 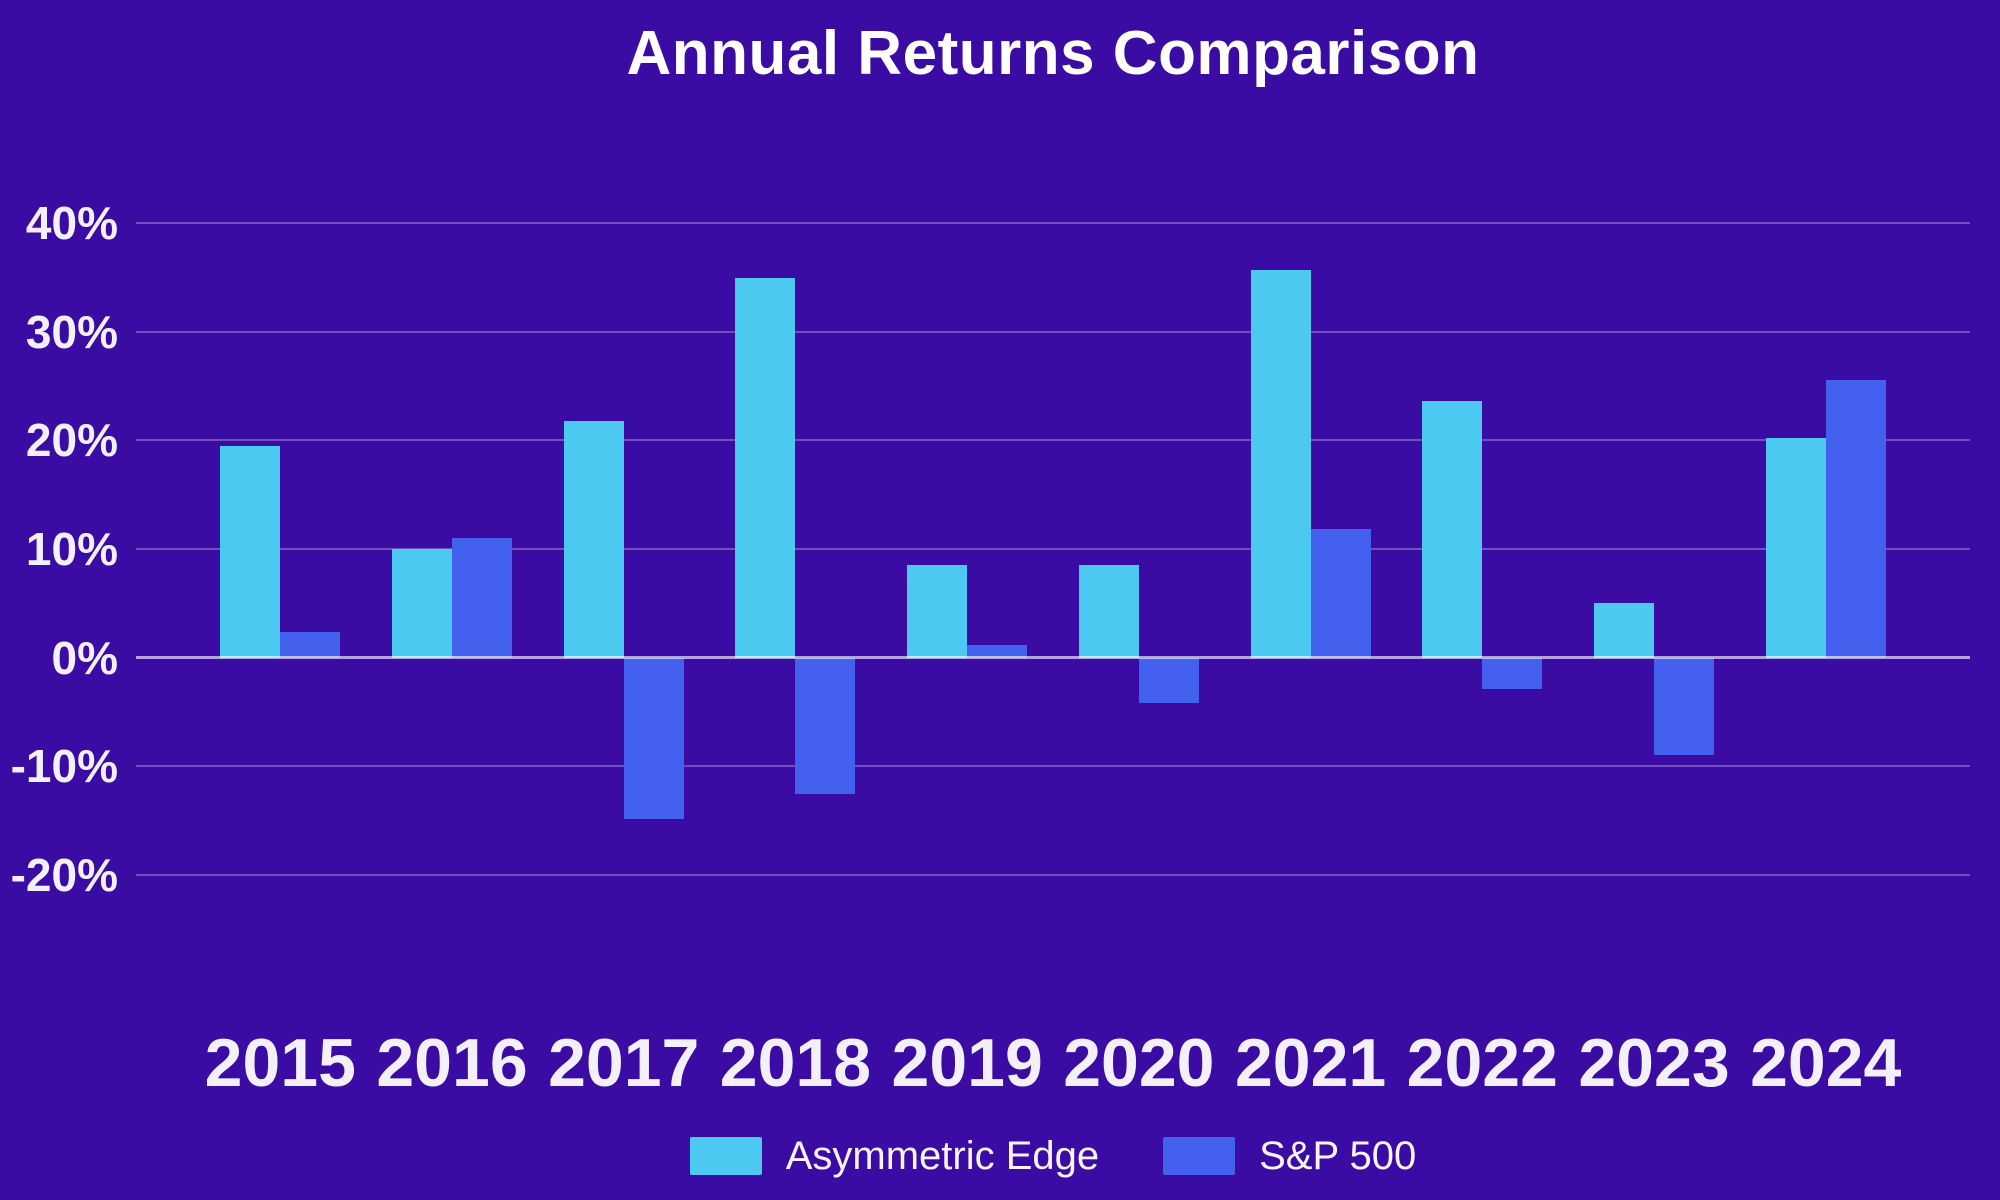 What do you see at coordinates (1654, 1063) in the screenshot?
I see `x-axis-label-2023: 2023` at bounding box center [1654, 1063].